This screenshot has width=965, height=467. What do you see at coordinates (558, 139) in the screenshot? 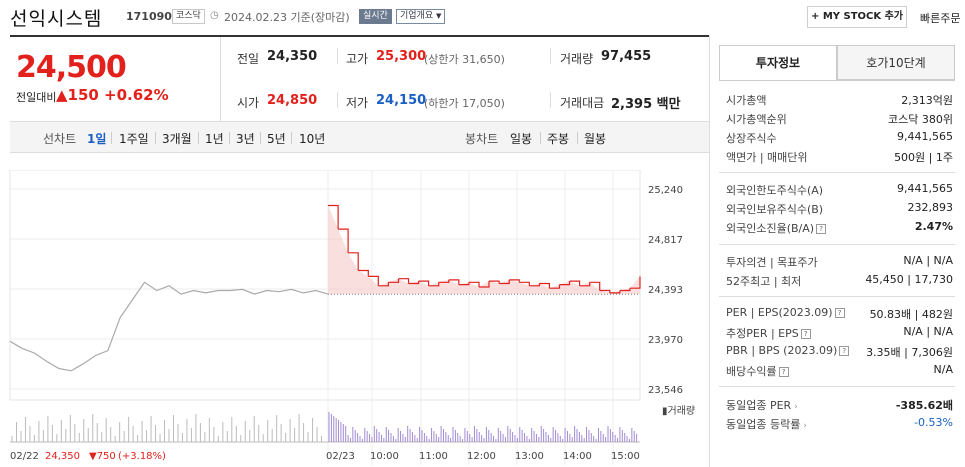
I see `tab-candle-weekly: 주봉` at bounding box center [558, 139].